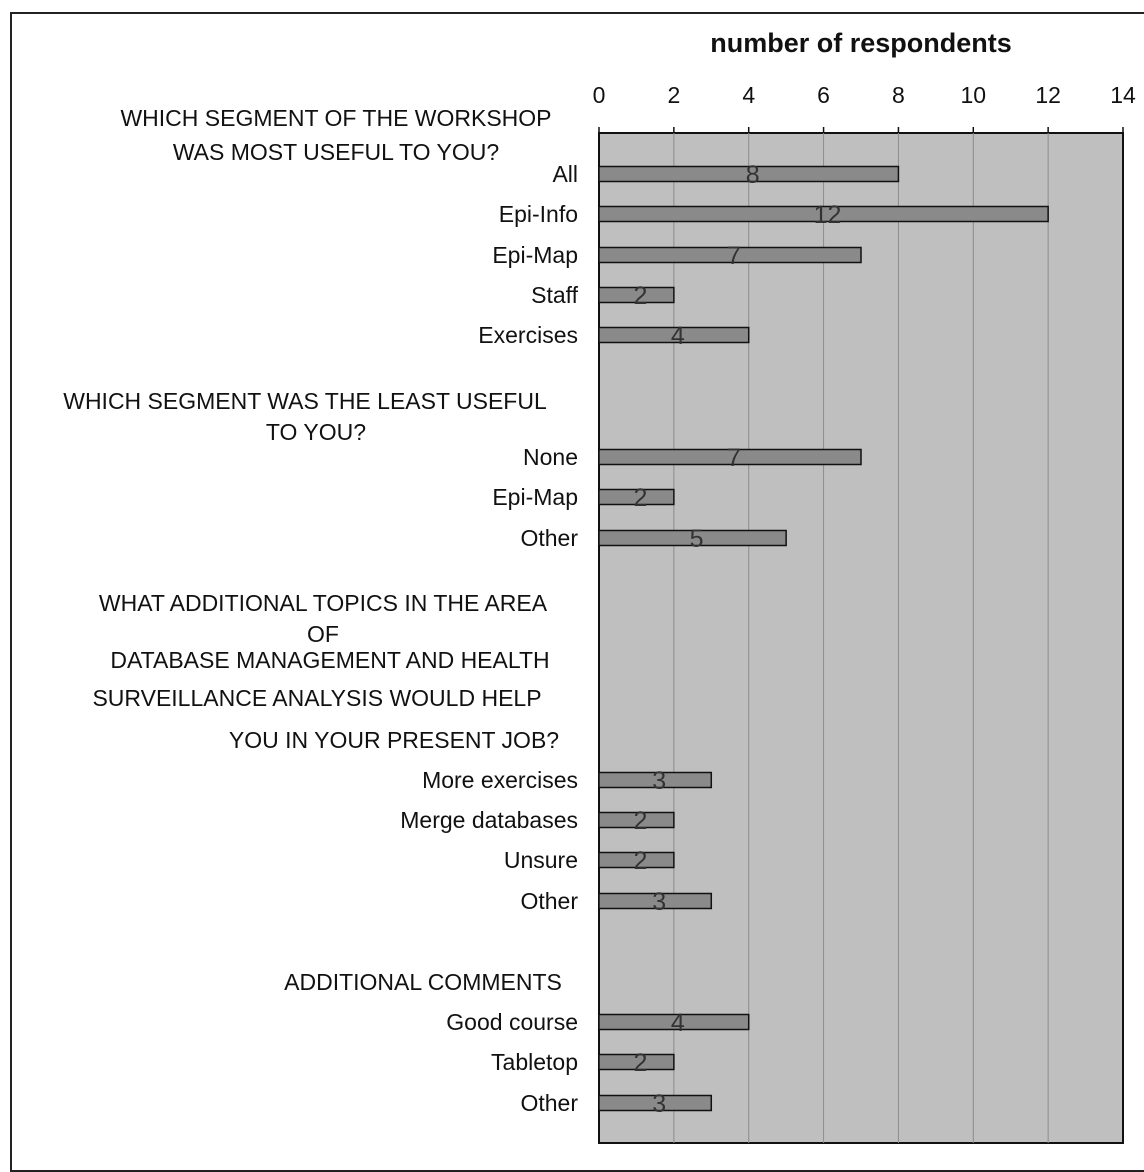  I want to click on category-label: Good course, so click(512, 1022).